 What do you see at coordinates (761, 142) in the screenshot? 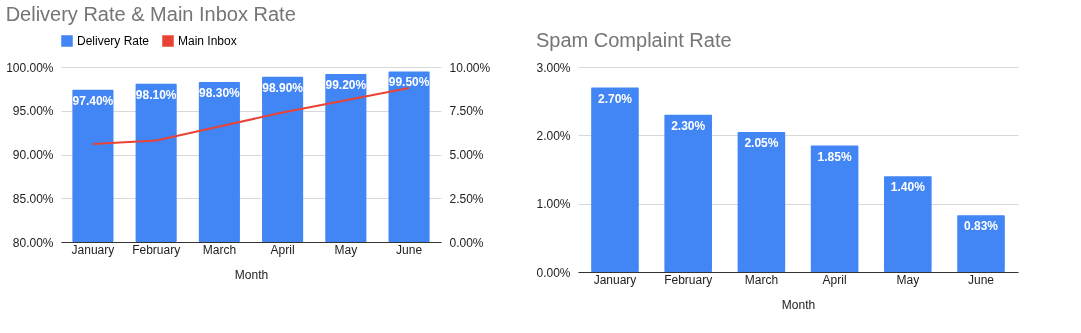
I see `data-label: 2.05%` at bounding box center [761, 142].